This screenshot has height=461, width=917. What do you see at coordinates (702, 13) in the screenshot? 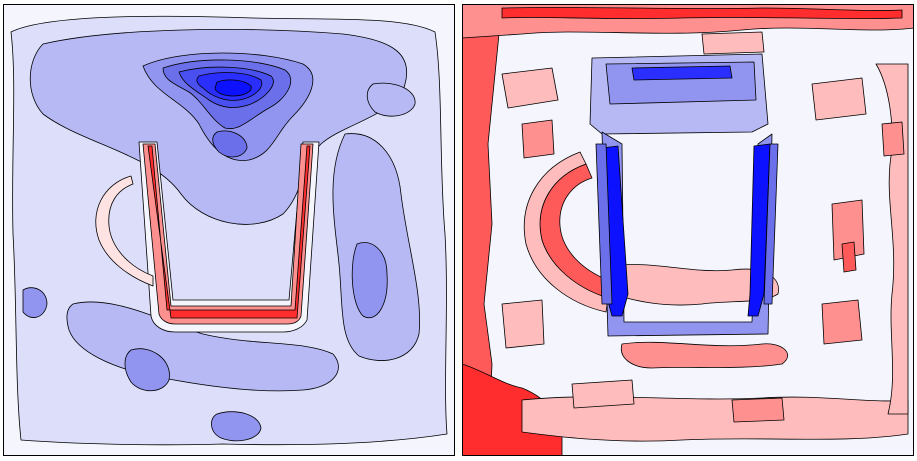
I see `top-border-strip` at bounding box center [702, 13].